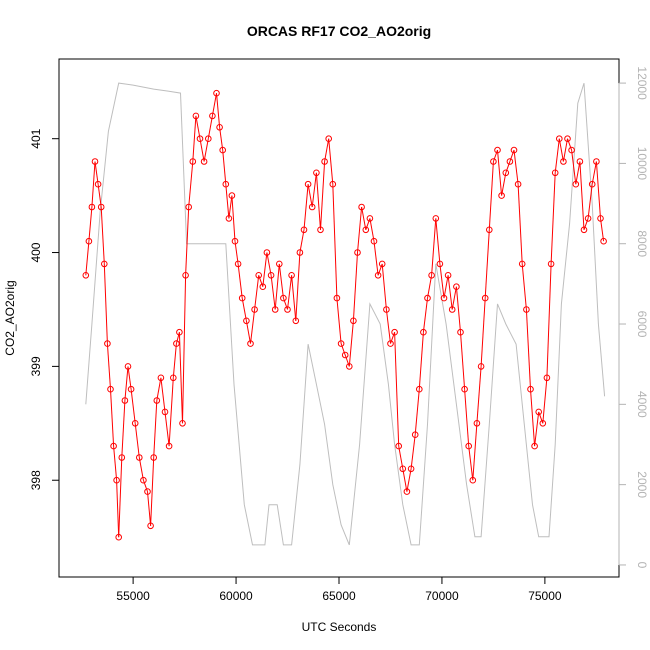  I want to click on right-tick-label: 8000, so click(642, 243).